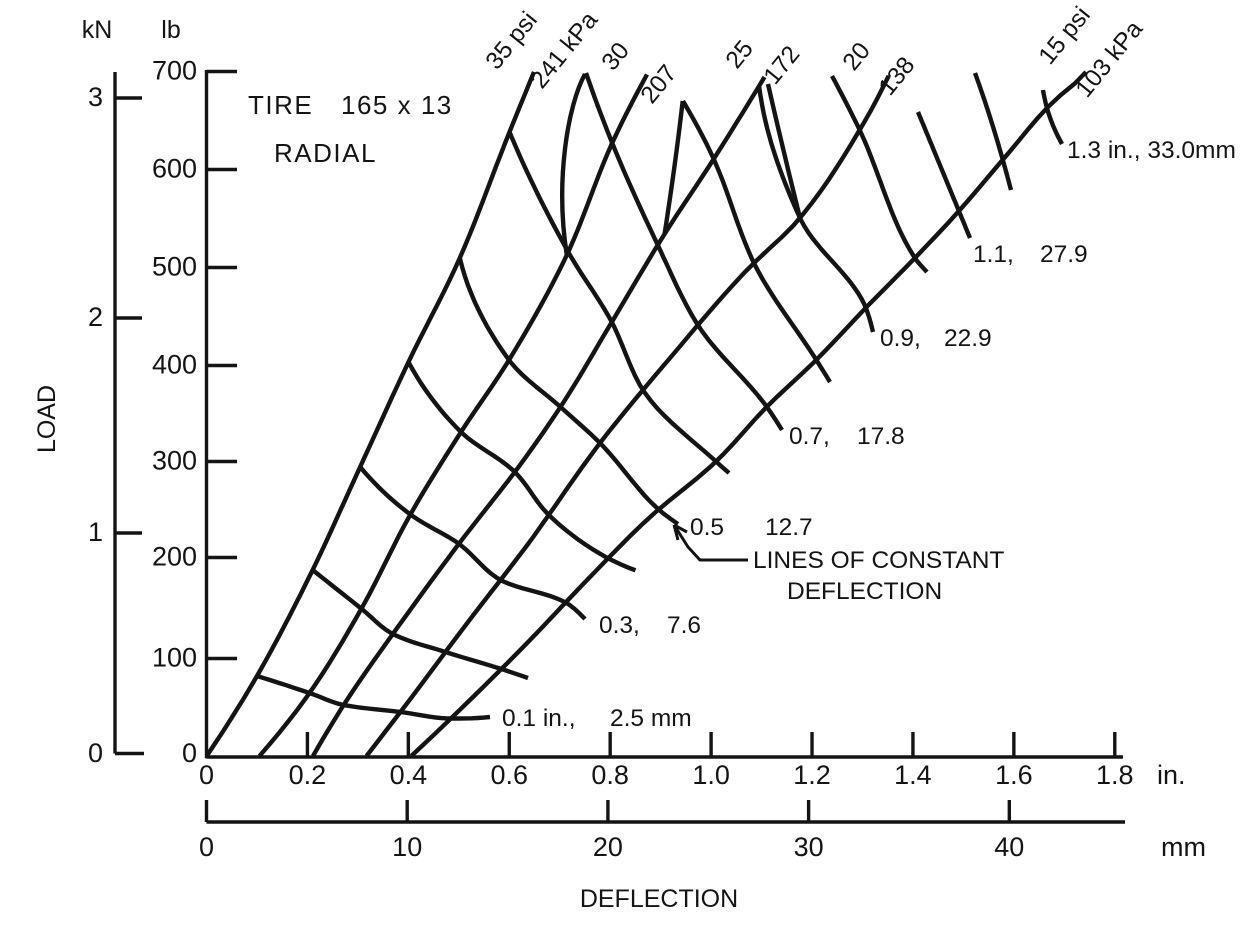  I want to click on svg-text: in., so click(1171, 775).